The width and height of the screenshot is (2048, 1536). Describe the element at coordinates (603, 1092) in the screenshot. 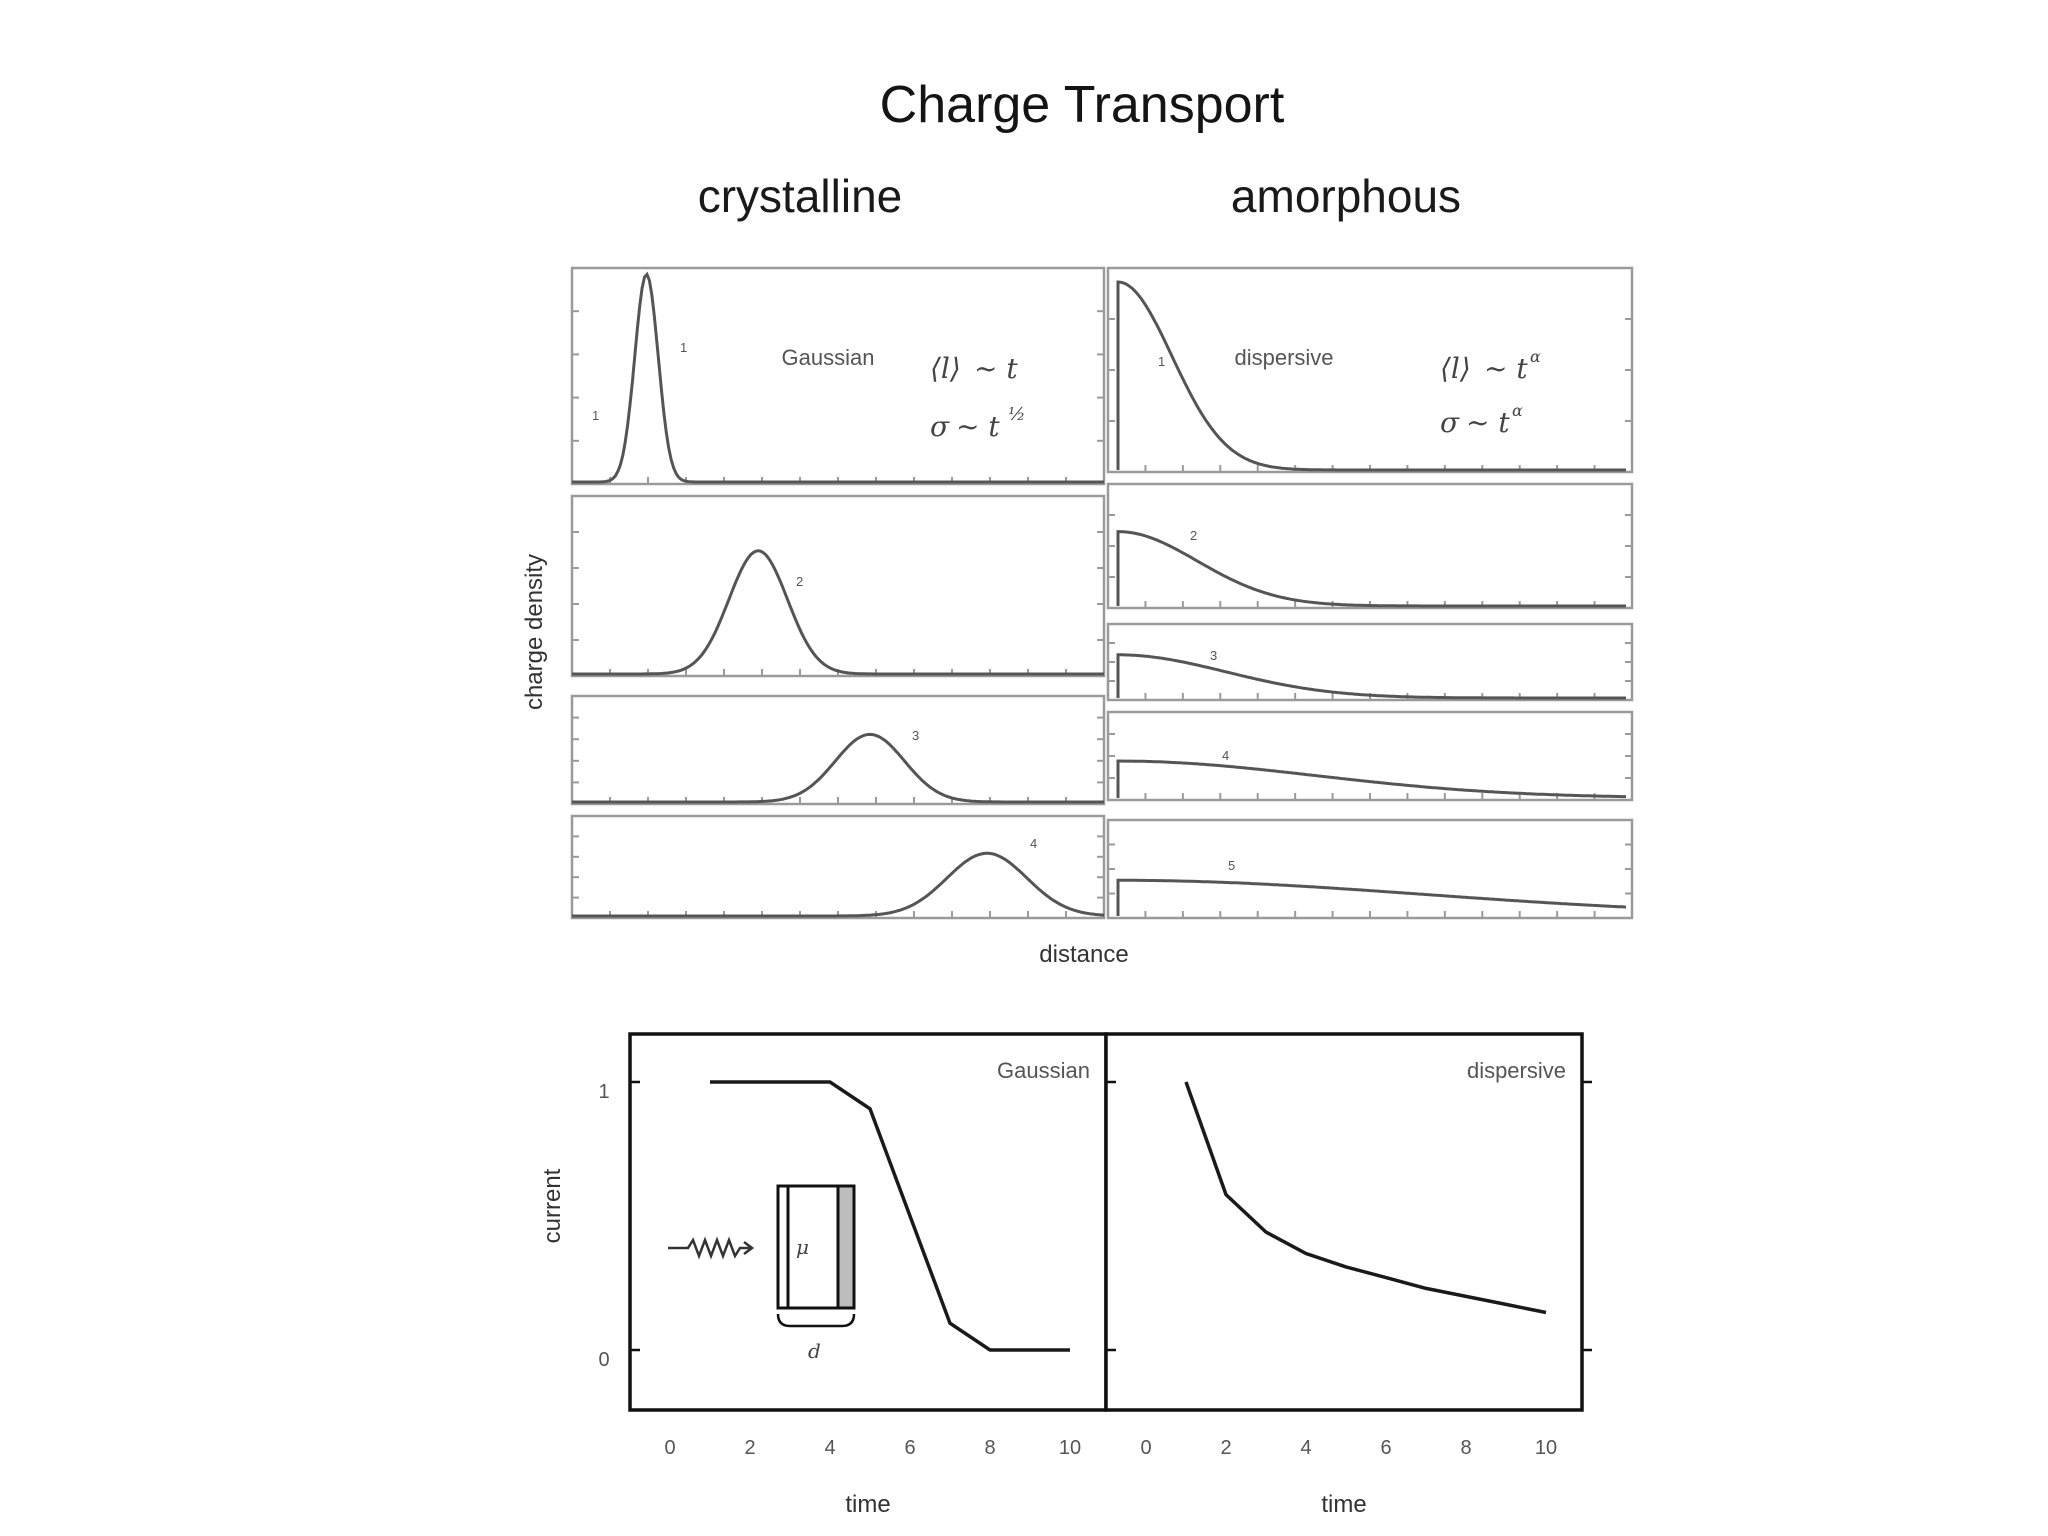

I see `ytick-label-1: 1` at that location.